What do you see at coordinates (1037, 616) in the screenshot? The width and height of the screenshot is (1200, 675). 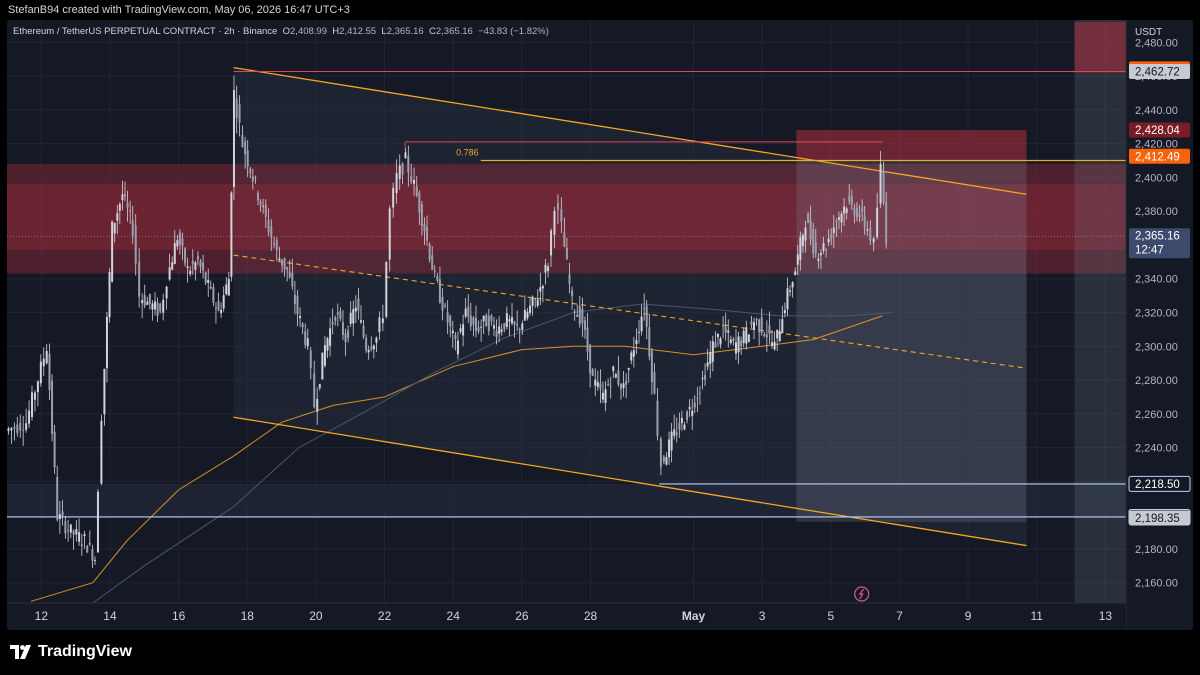 I see `x-tick-label: 11` at bounding box center [1037, 616].